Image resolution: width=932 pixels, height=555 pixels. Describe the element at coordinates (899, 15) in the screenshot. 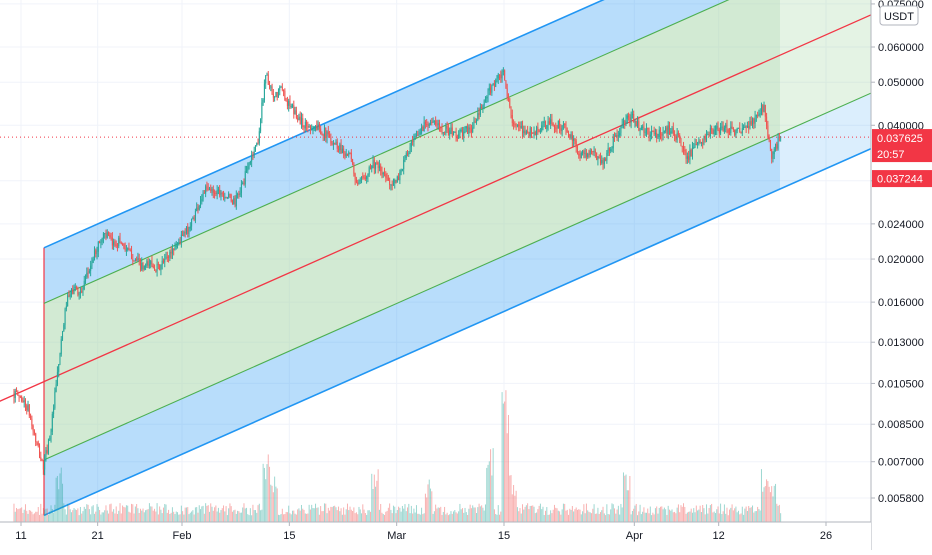

I see `currency-badge: USDT` at that location.